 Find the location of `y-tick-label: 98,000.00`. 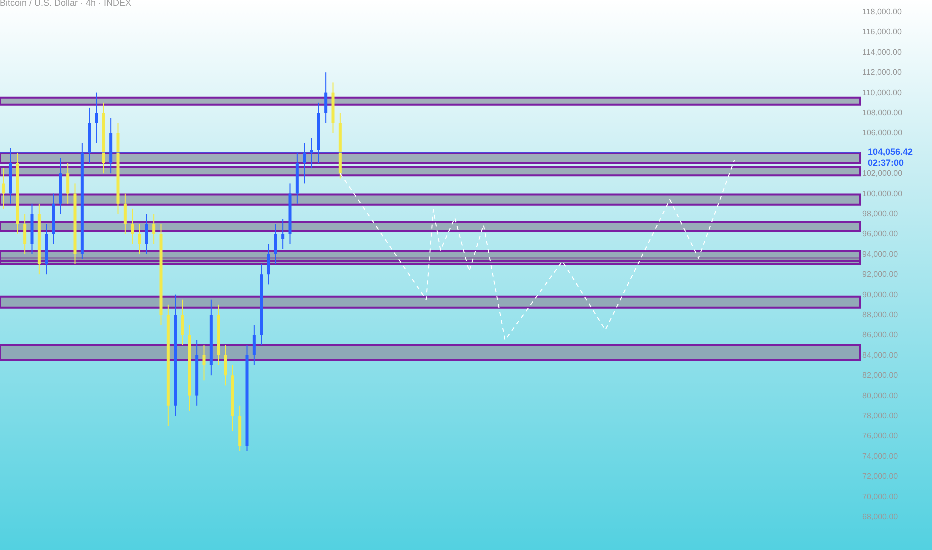

y-tick-label: 98,000.00 is located at coordinates (880, 214).